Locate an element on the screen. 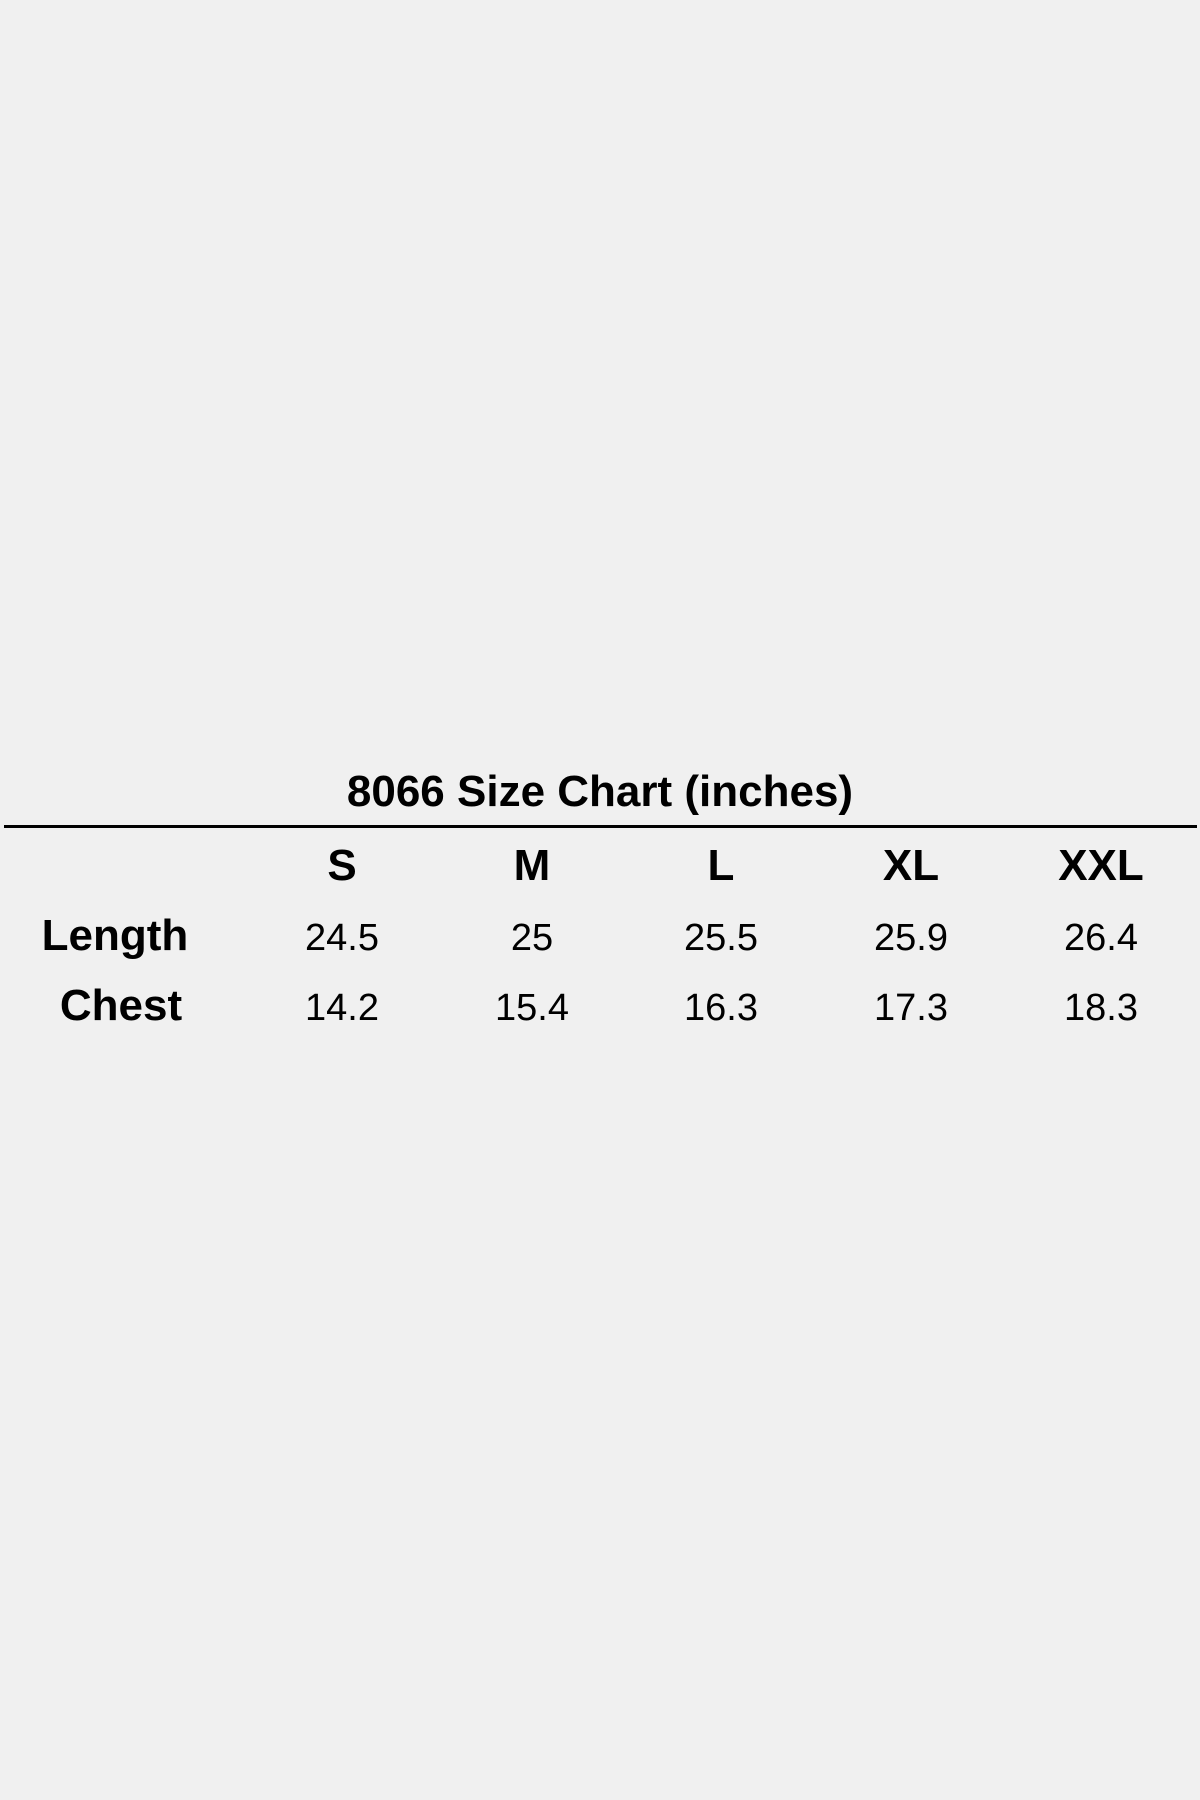 The image size is (1200, 1800). column-header-xl: XL is located at coordinates (911, 865).